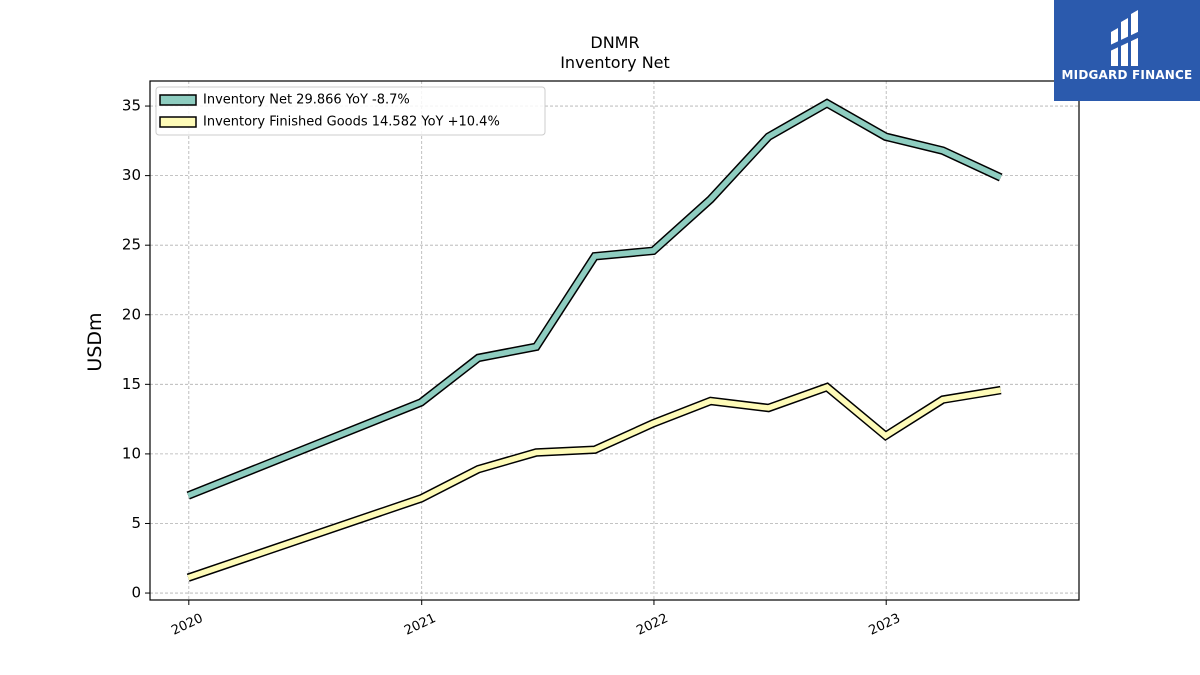  What do you see at coordinates (131, 314) in the screenshot?
I see `y-tick-label: 20` at bounding box center [131, 314].